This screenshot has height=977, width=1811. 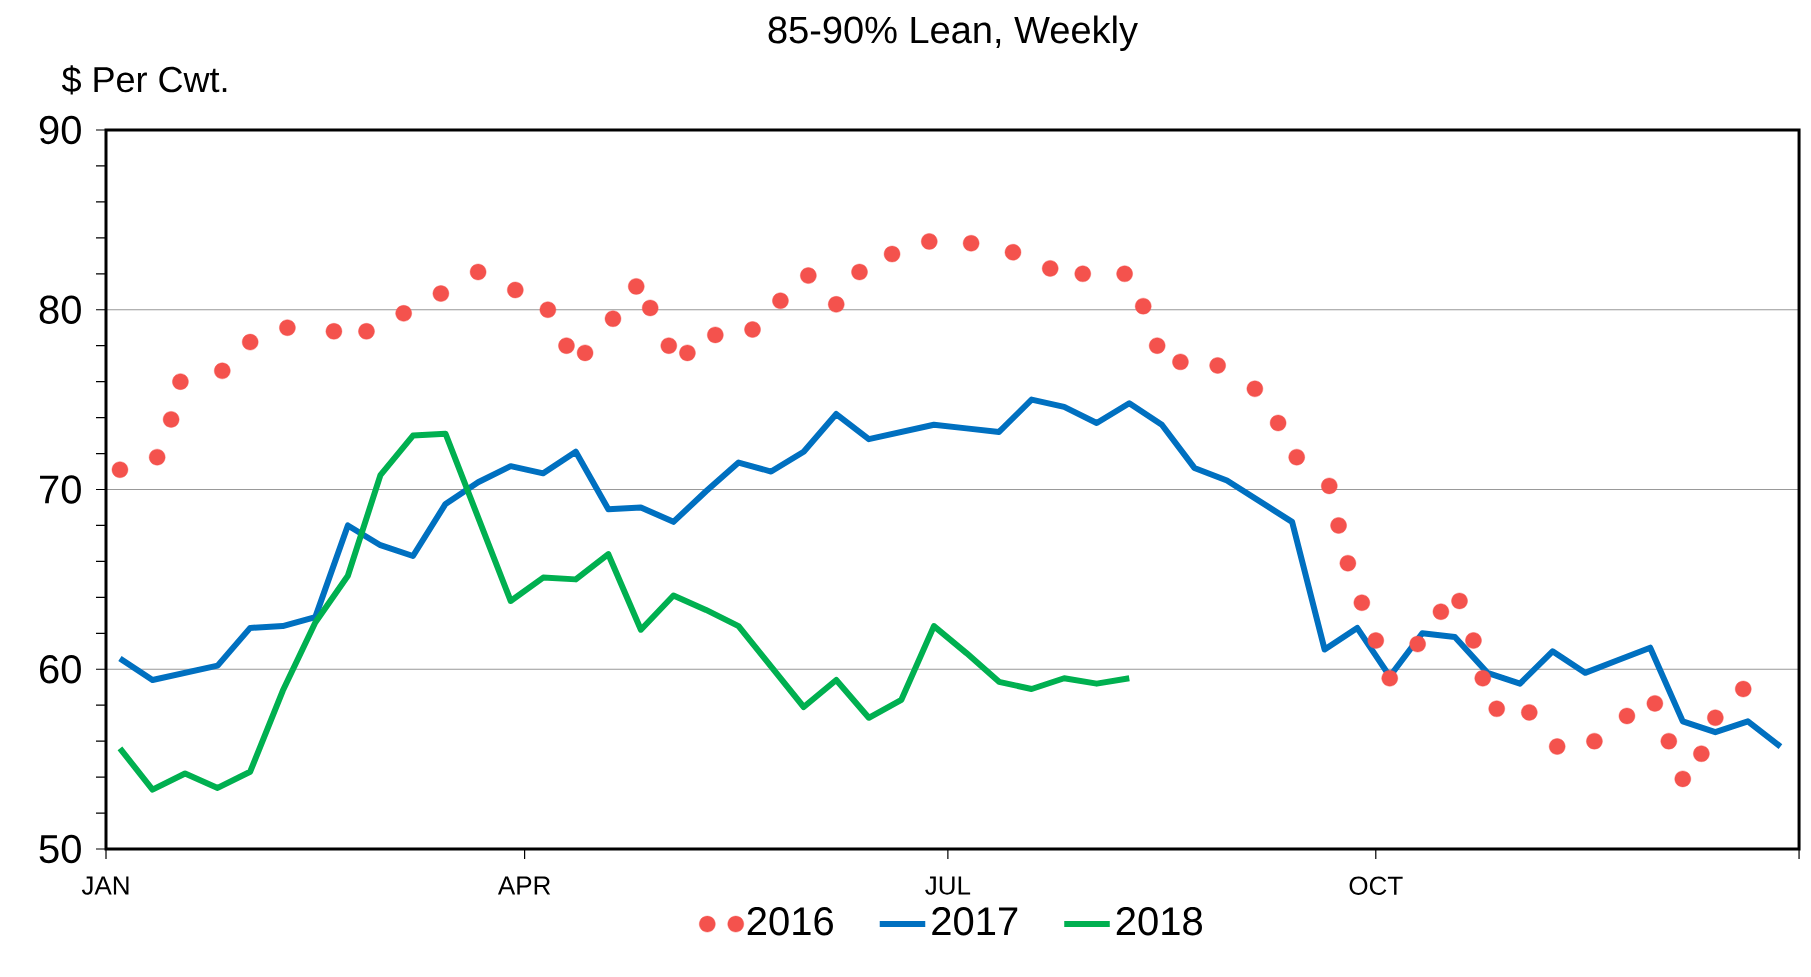 What do you see at coordinates (60, 309) in the screenshot?
I see `y-tick-label: 80` at bounding box center [60, 309].